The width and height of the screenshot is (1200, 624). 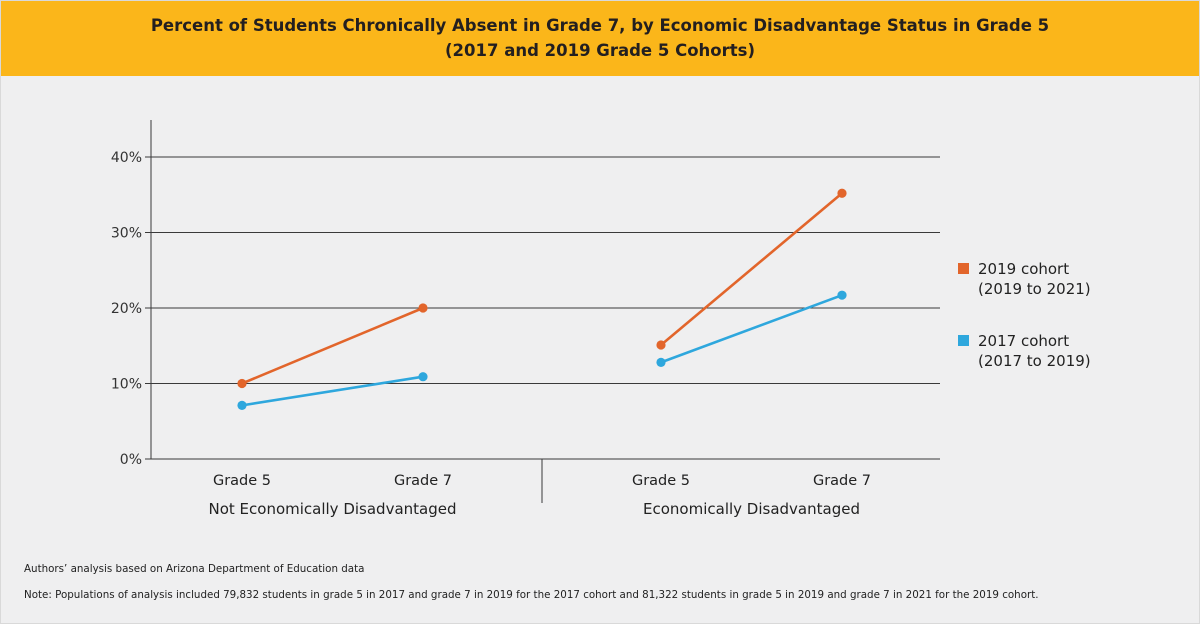 I want to click on x-tick-label-0-0: Grade 5, so click(x=242, y=481).